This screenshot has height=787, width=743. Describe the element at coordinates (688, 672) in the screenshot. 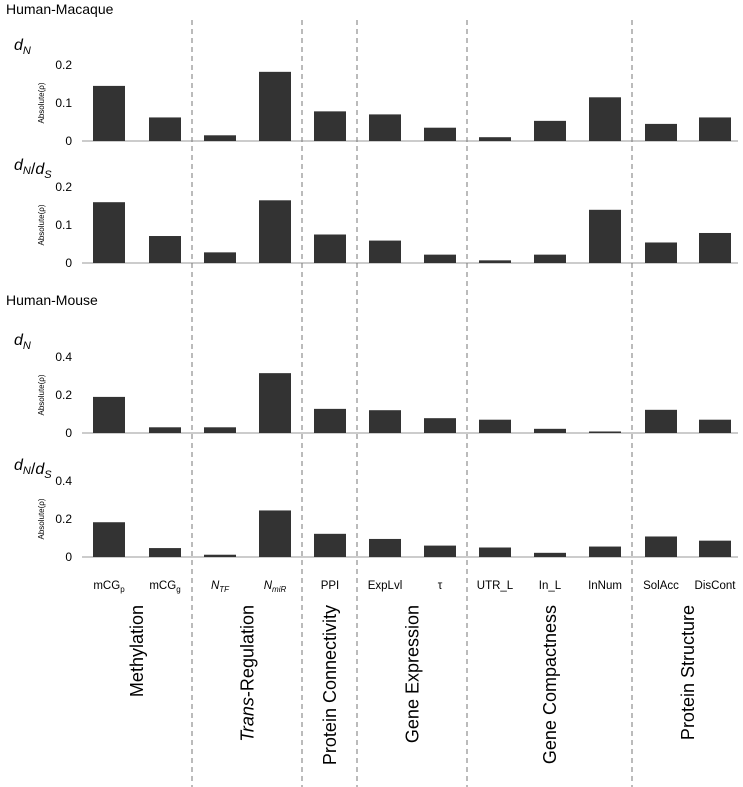

I see `group-label: Protein Structure` at that location.